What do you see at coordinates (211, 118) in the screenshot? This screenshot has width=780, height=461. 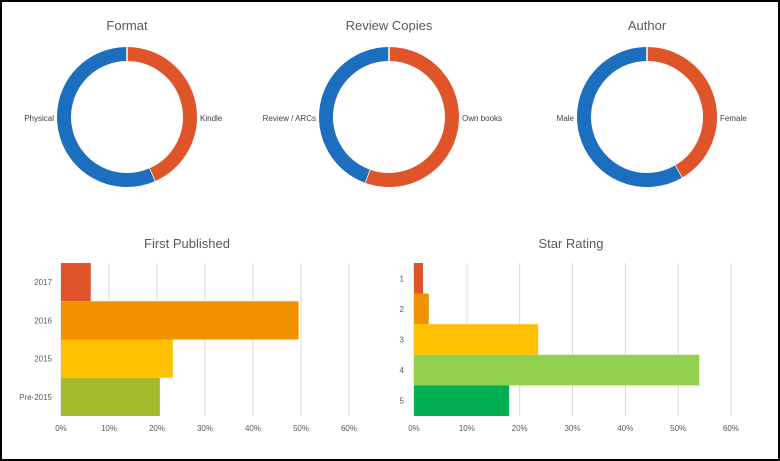 I see `slice-label: Kindle` at bounding box center [211, 118].